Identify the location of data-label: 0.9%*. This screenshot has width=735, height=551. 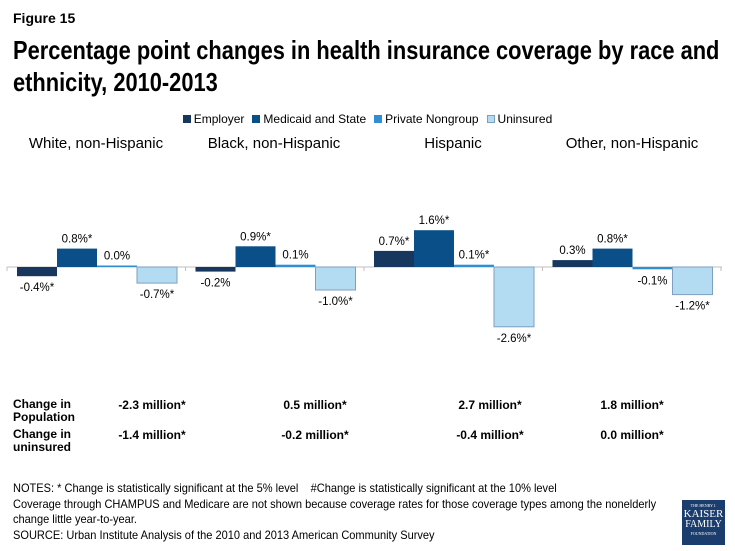
(255, 237).